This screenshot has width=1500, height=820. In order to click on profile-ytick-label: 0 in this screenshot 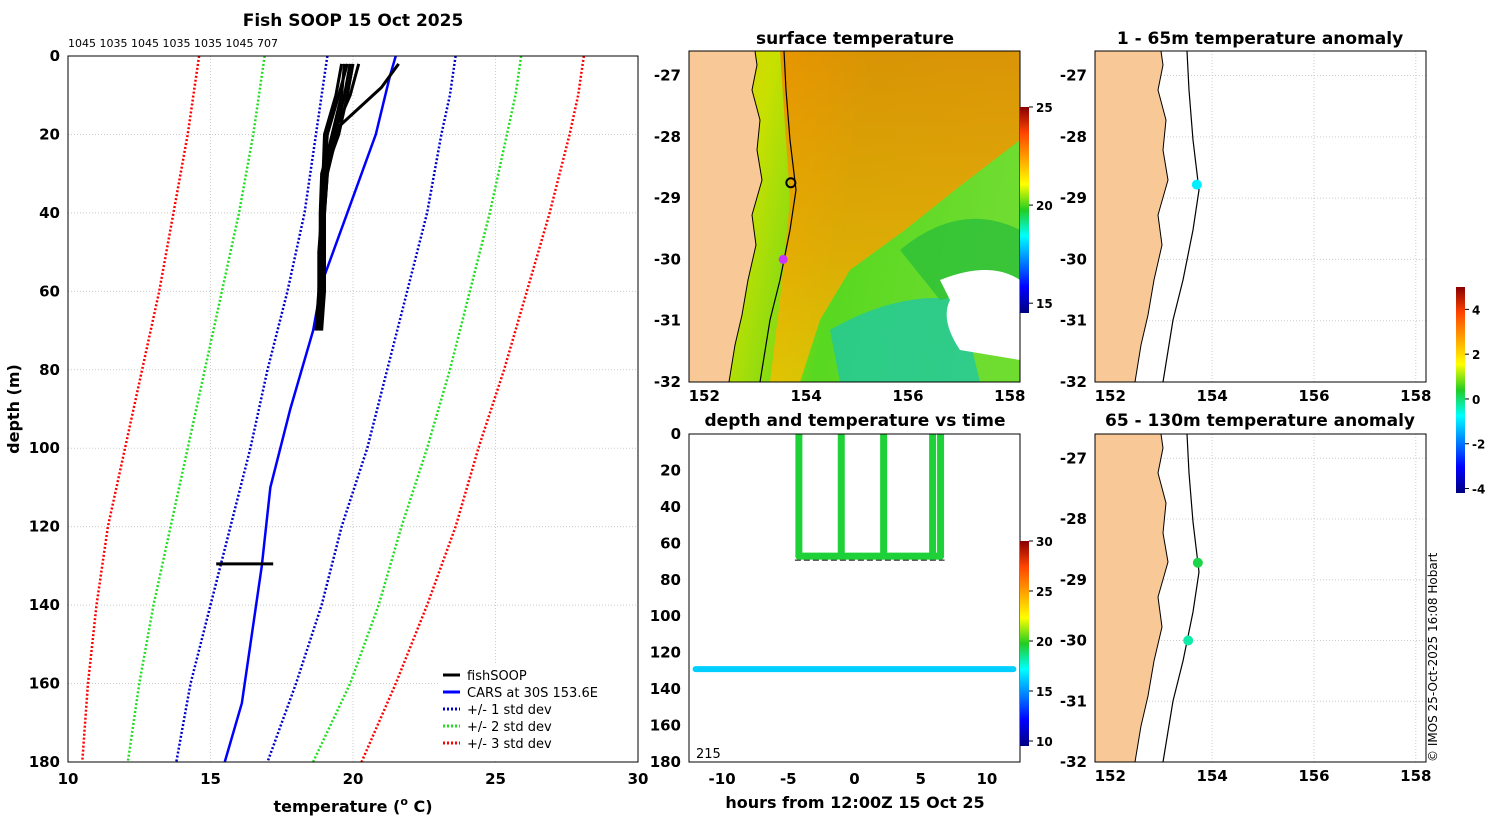, I will do `click(55, 56)`.